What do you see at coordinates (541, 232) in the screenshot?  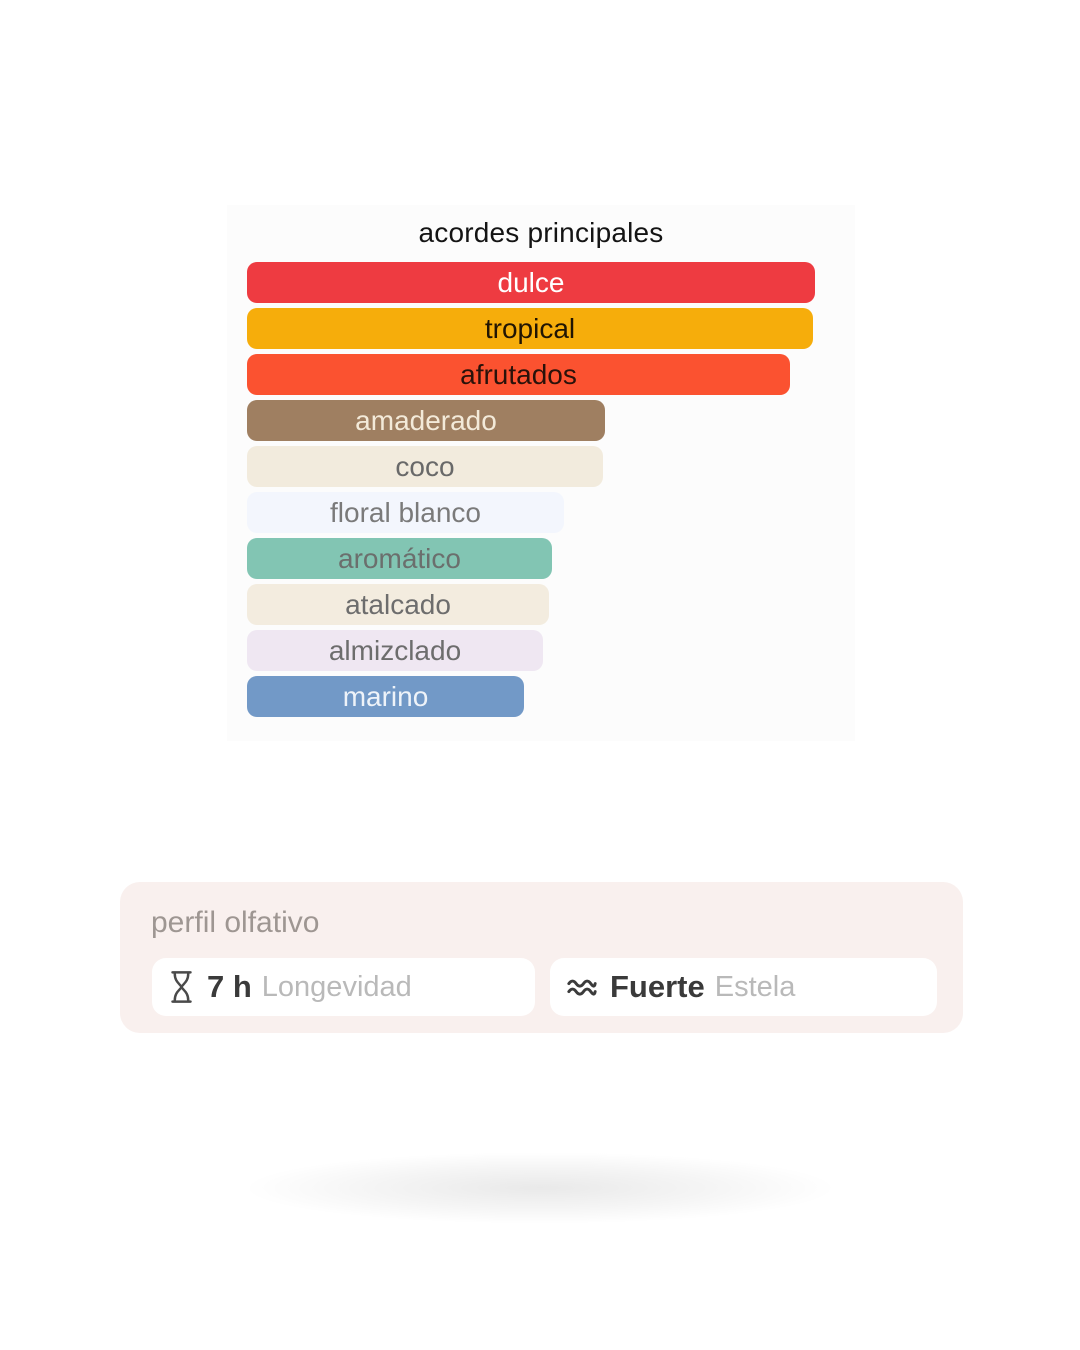 I see `chart-title: acordes principales` at bounding box center [541, 232].